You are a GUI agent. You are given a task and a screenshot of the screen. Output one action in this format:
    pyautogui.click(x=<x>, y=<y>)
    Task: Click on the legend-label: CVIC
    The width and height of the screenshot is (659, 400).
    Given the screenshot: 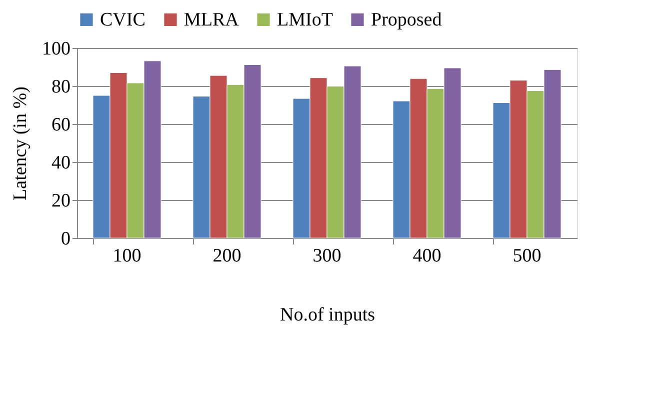 What is the action you would take?
    pyautogui.click(x=123, y=20)
    